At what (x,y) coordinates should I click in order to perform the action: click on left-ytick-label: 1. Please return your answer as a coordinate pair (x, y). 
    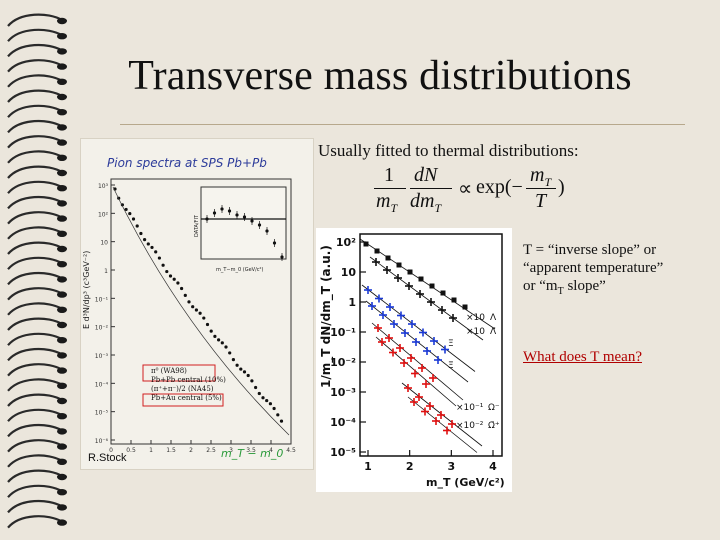
    Looking at the image, I should click on (106, 271).